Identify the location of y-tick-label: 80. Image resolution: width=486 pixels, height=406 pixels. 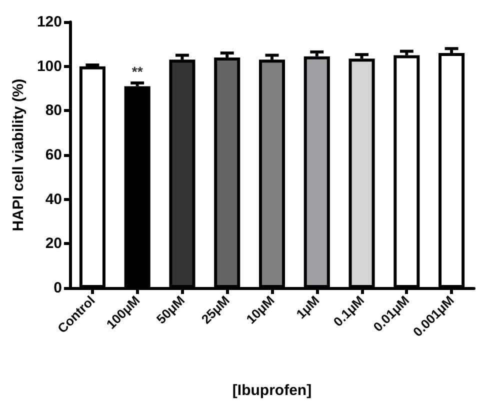
(53, 111).